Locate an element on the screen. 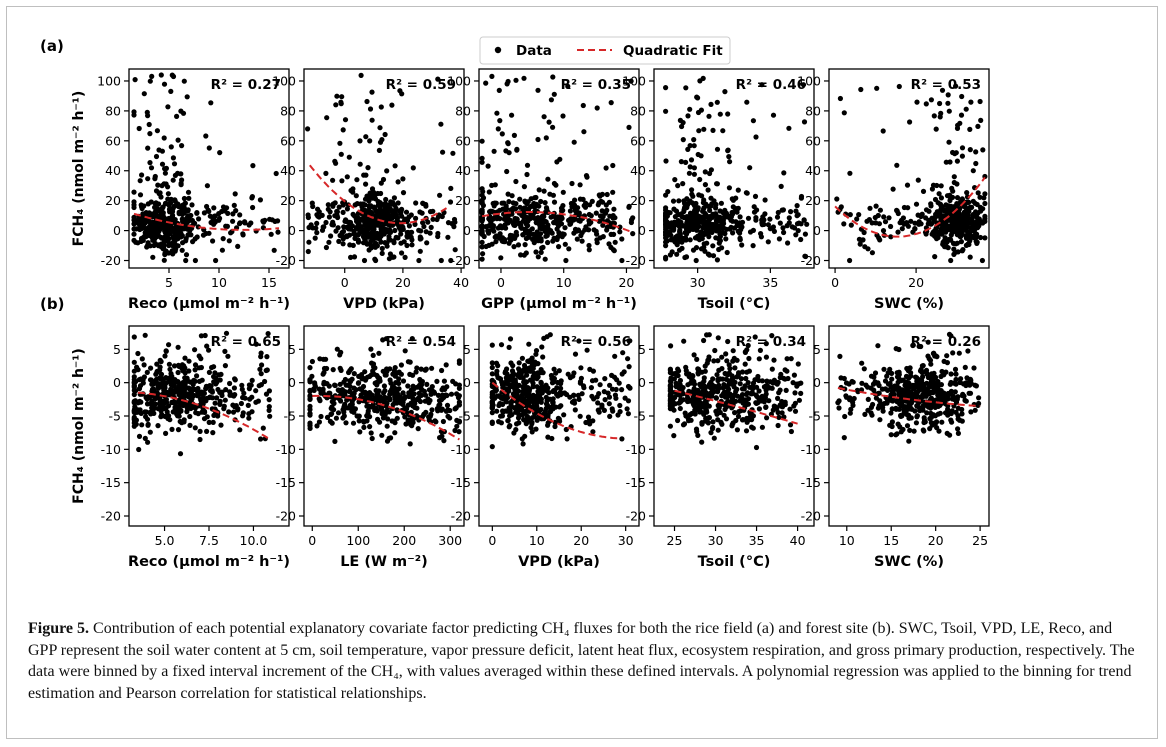 The width and height of the screenshot is (1166, 747). panel-label-a: (a) is located at coordinates (52, 46).